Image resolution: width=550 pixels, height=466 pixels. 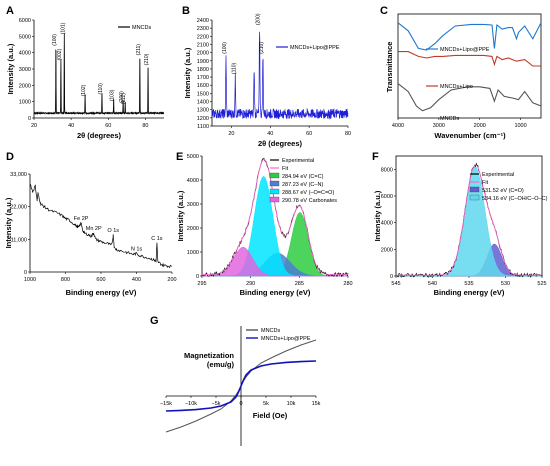 What do you see at coordinates (203, 86) in the screenshot?
I see `panel-b-ytick-label: 1600` at bounding box center [203, 86].